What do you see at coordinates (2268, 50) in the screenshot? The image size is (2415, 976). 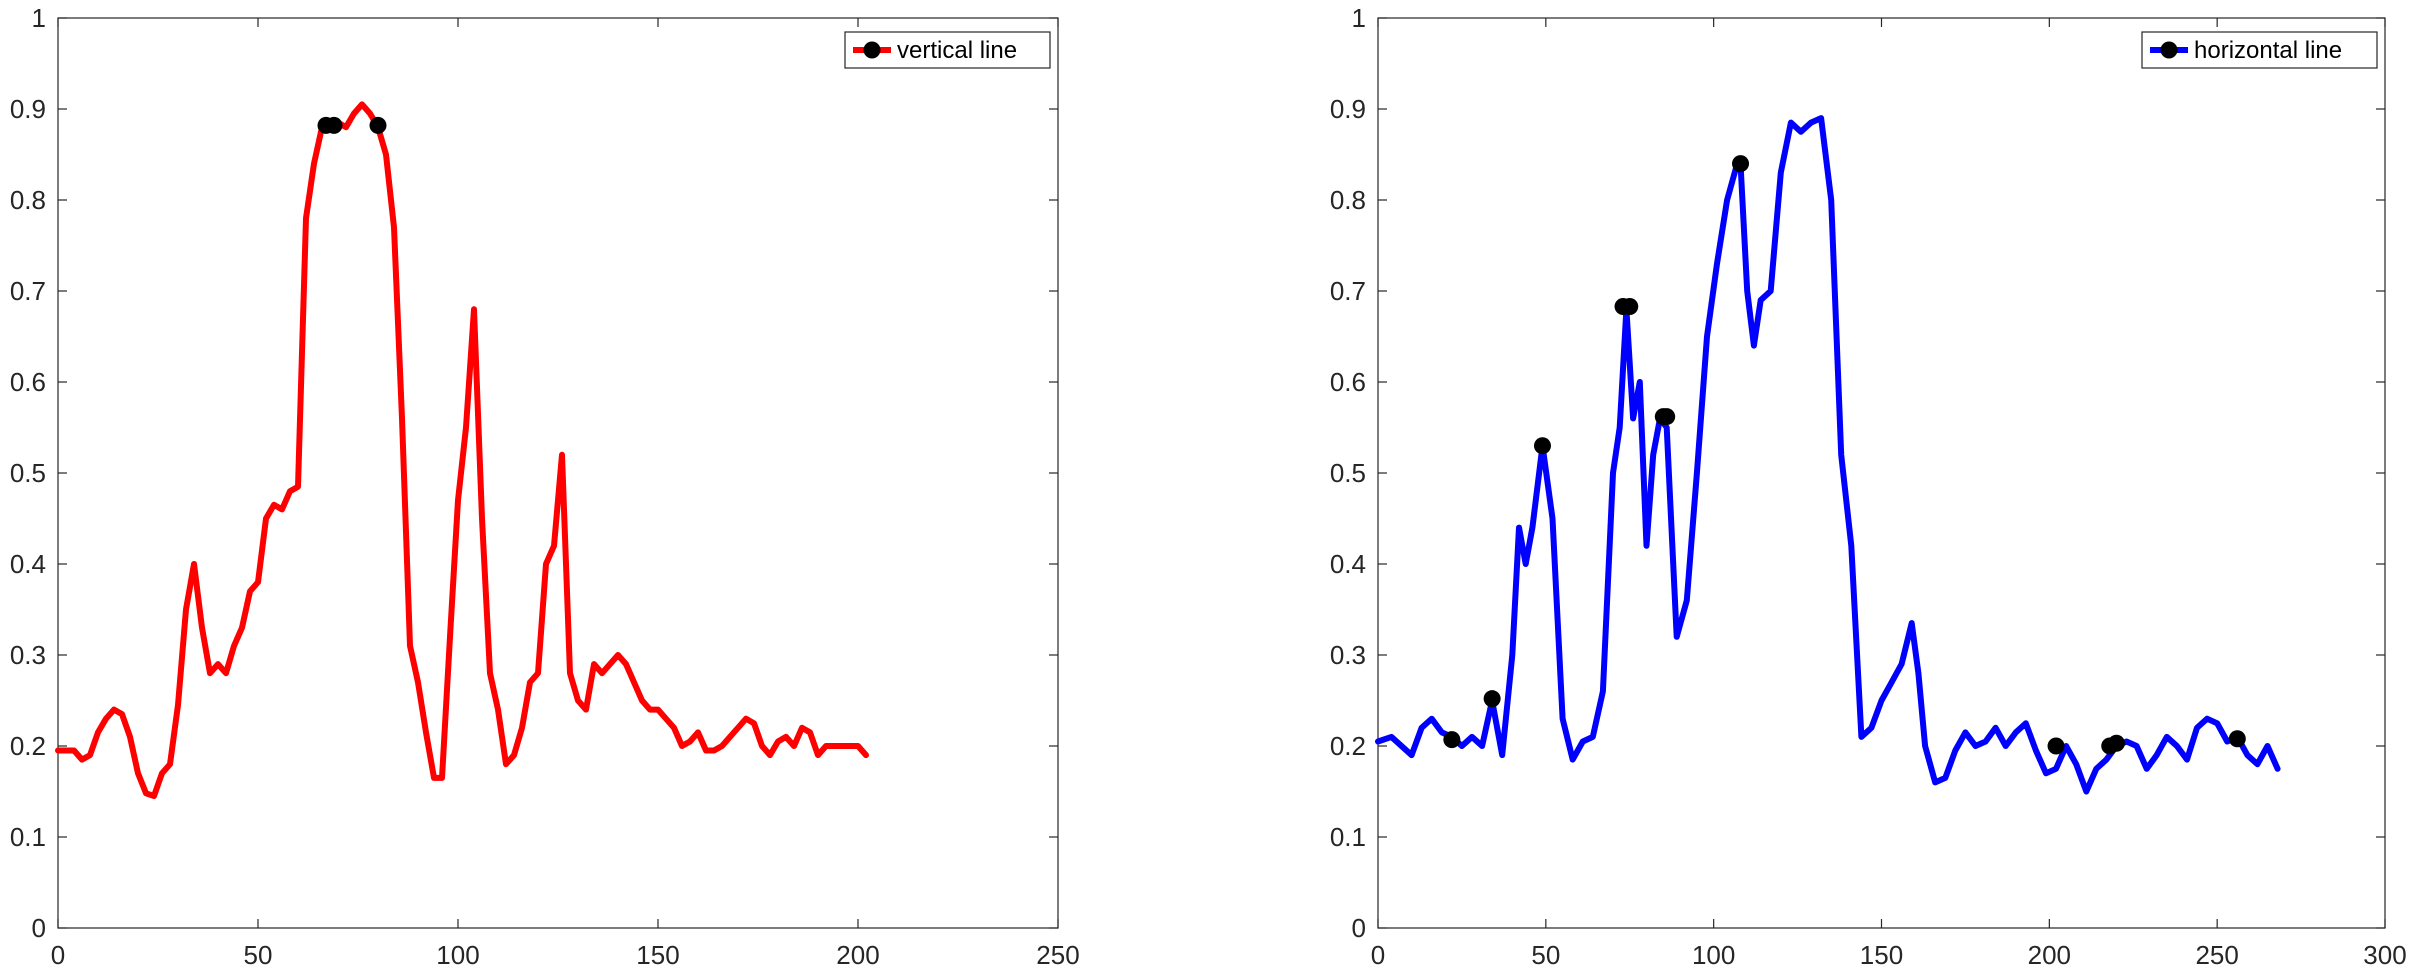 I see `legend-label: horizontal line` at bounding box center [2268, 50].